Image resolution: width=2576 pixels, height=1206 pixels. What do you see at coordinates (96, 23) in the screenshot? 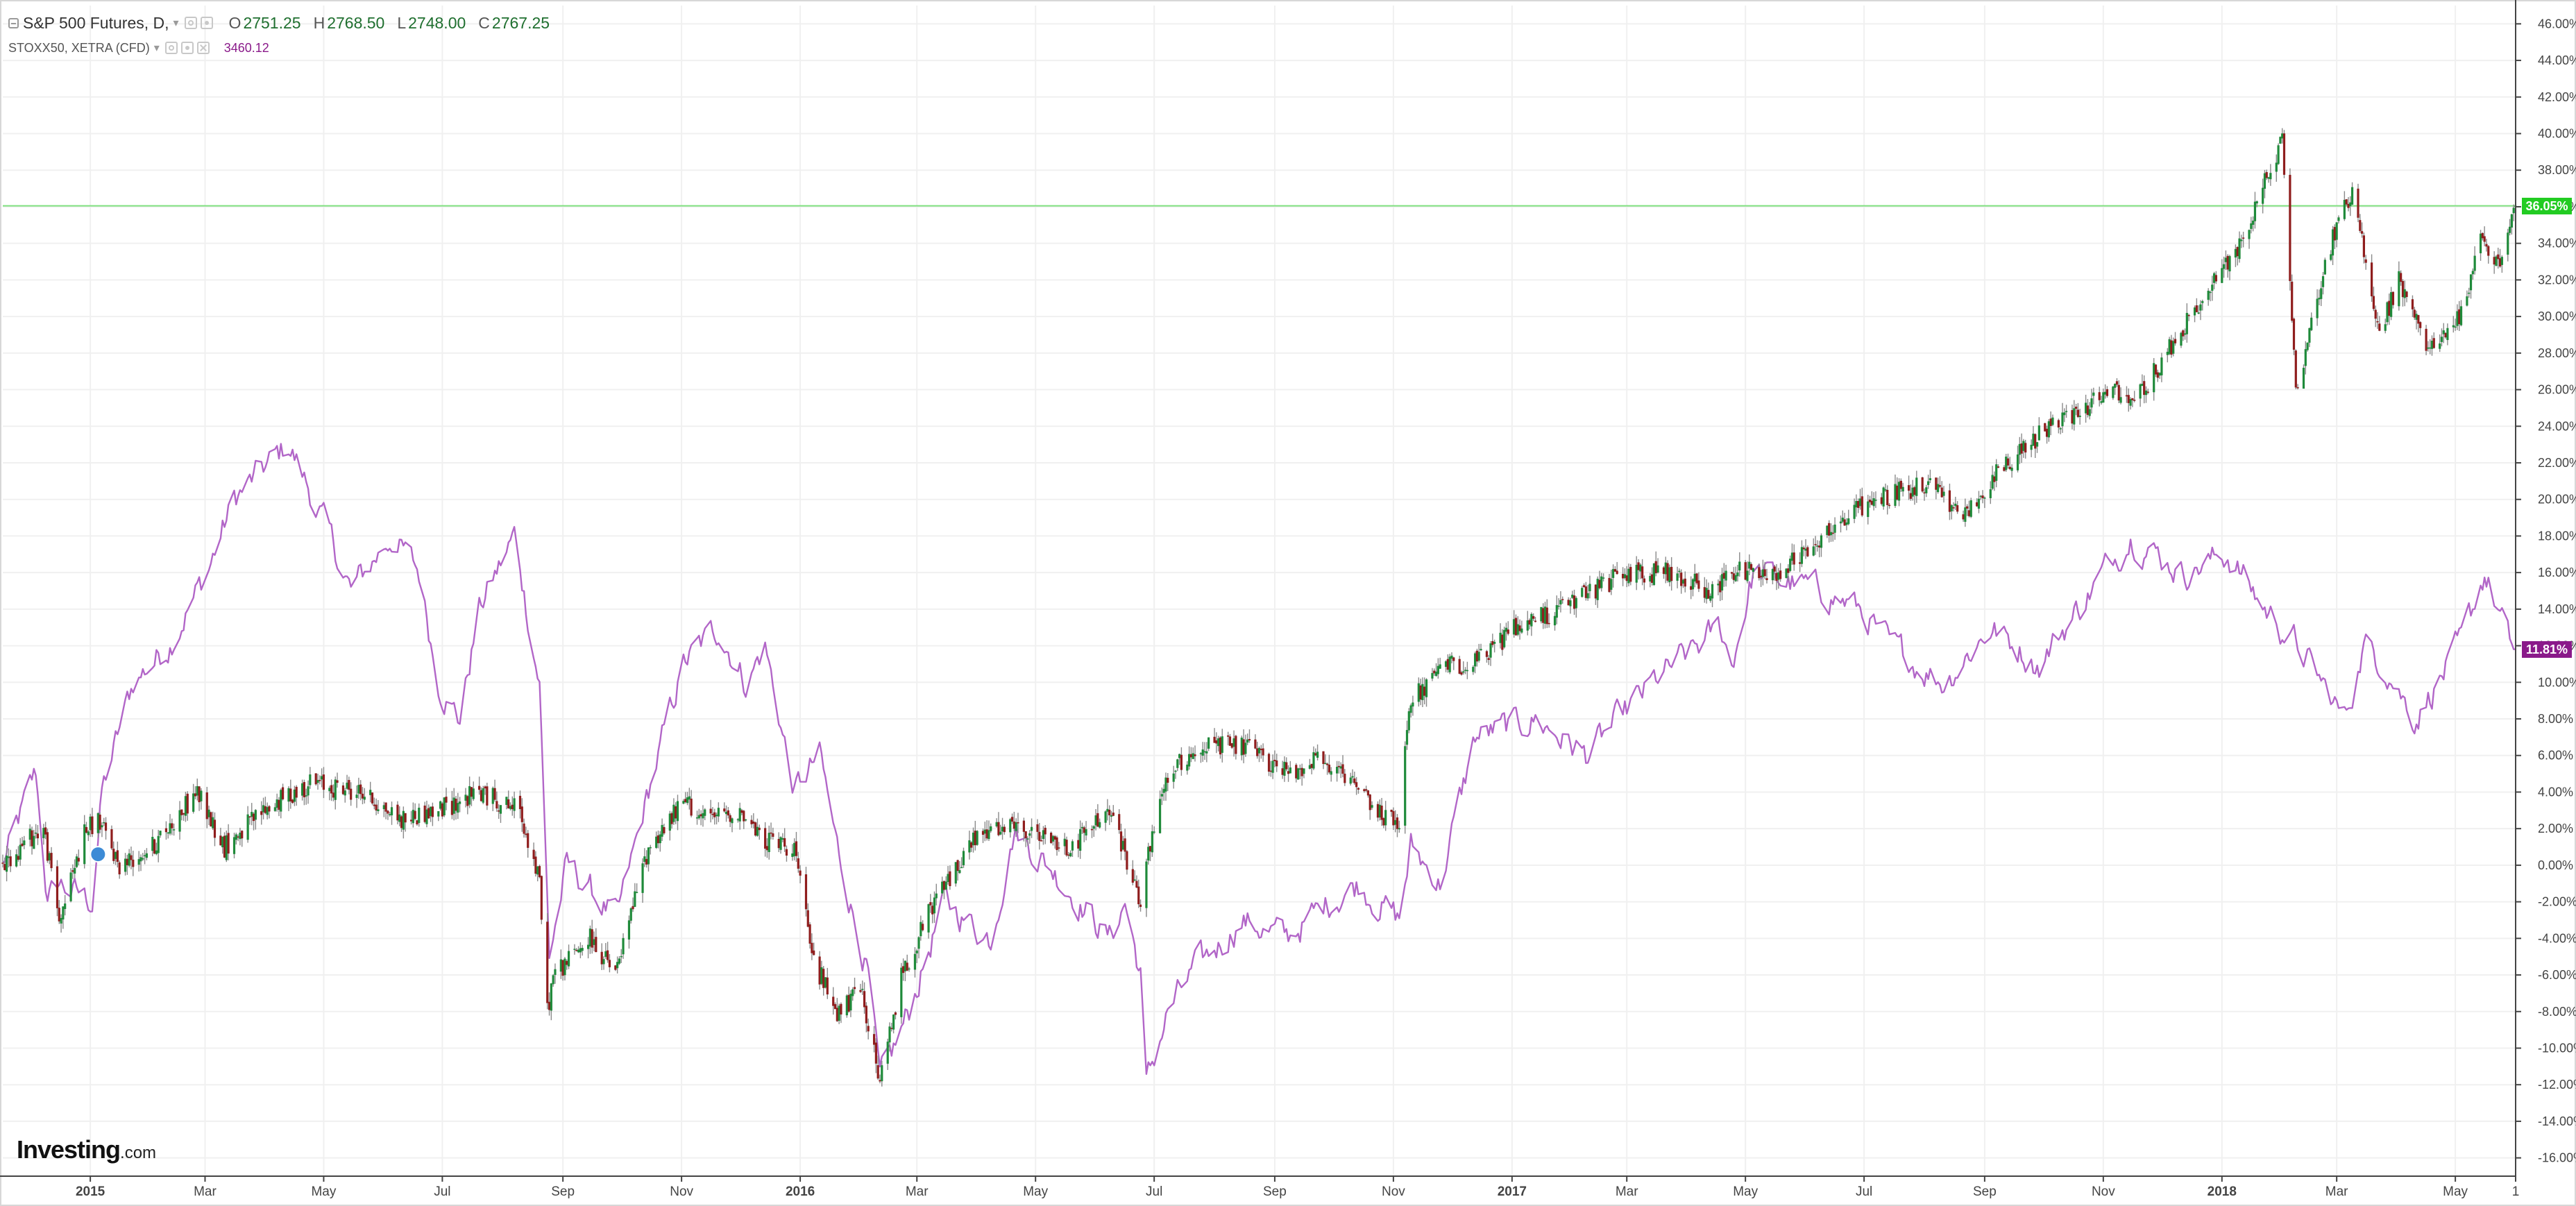
I see `main-series-title: S&P 500 Futures, D,` at bounding box center [96, 23].